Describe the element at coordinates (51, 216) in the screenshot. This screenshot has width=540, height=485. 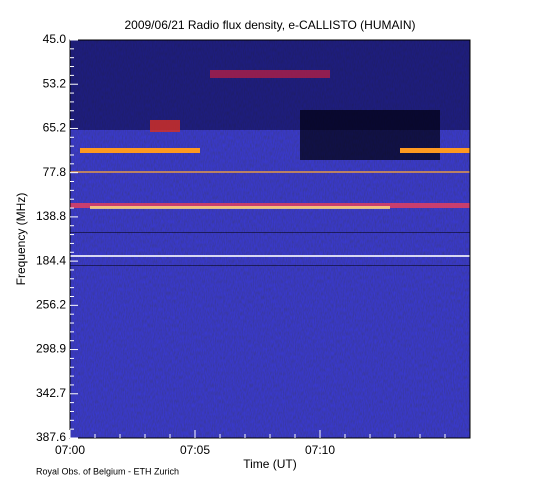
I see `y-tick-label: 138.8` at that location.